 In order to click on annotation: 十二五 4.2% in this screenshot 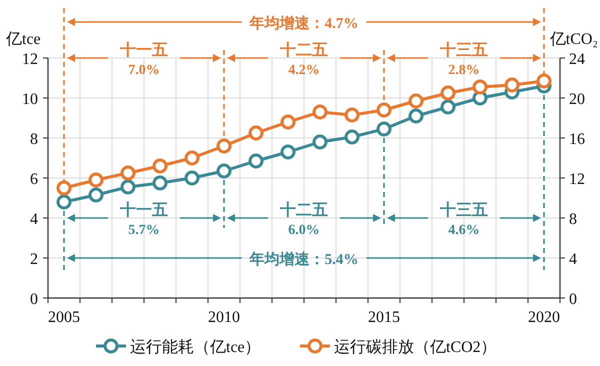, I will do `click(303, 59)`.